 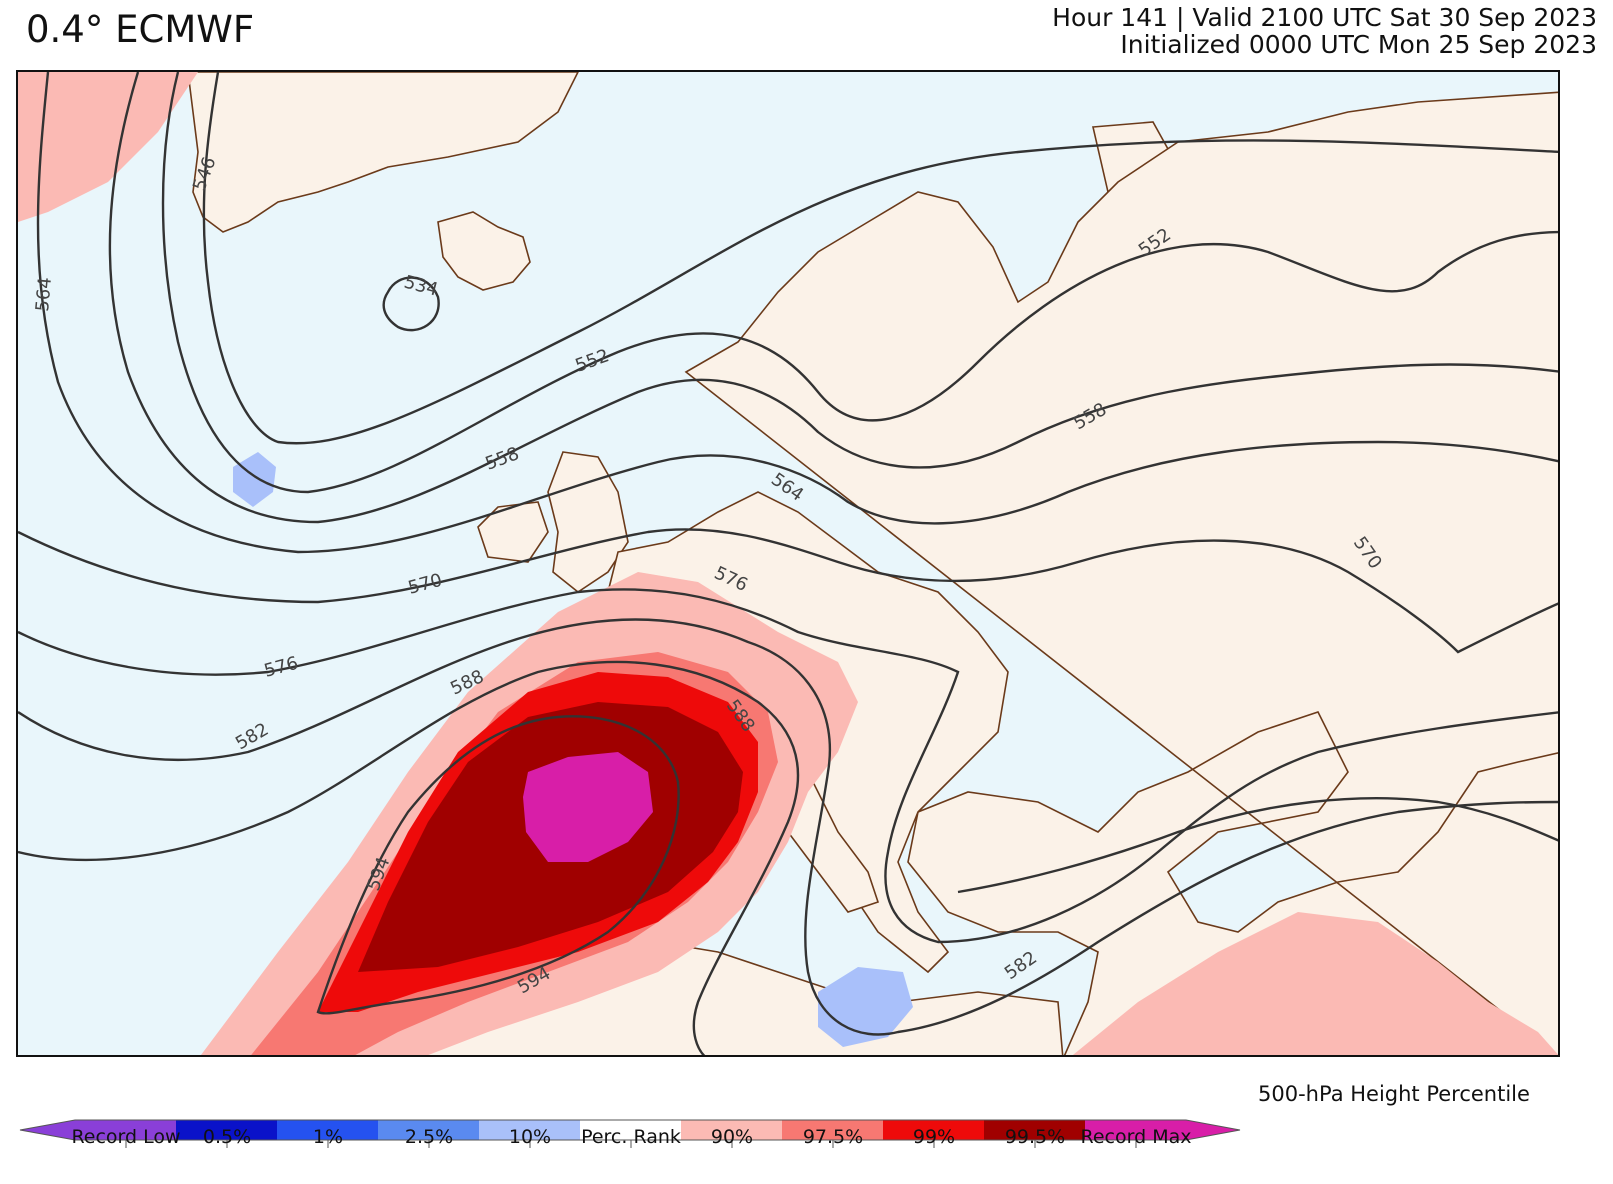 I want to click on colorbar-tick-label: 99%, so click(x=934, y=1137).